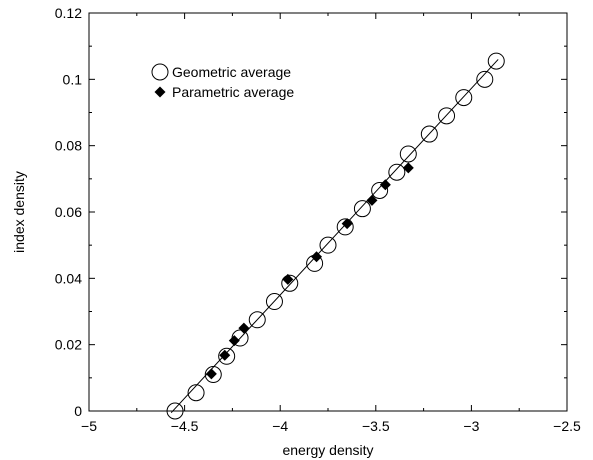 Image resolution: width=593 pixels, height=460 pixels. Describe the element at coordinates (231, 72) in the screenshot. I see `legend-label: Geometric average` at that location.